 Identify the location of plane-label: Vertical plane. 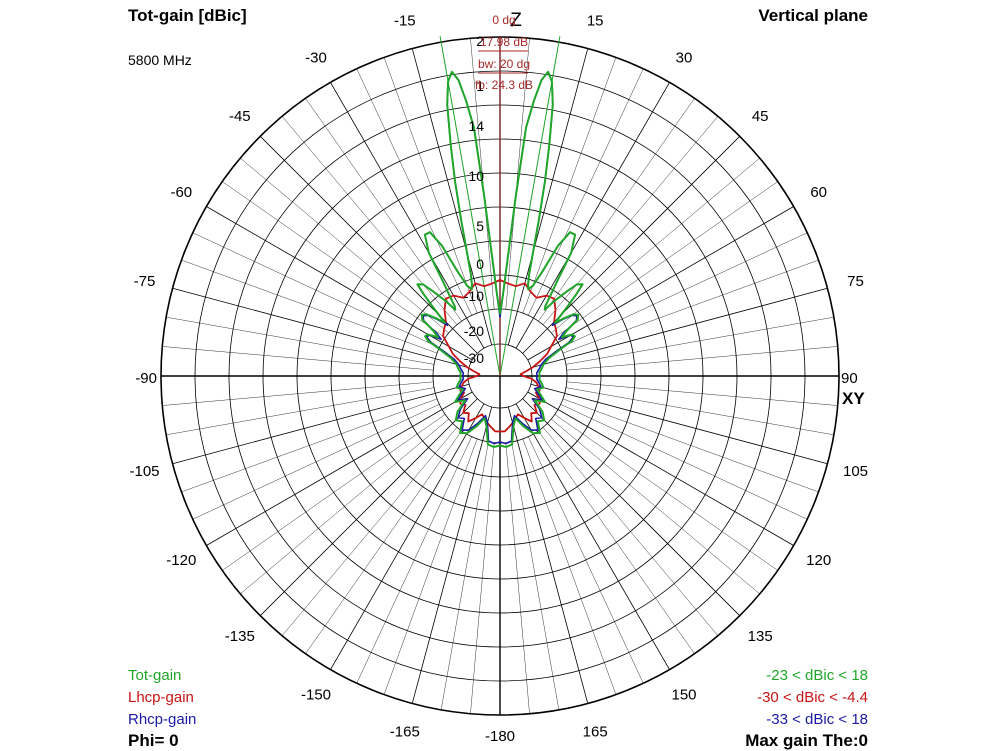
(813, 15).